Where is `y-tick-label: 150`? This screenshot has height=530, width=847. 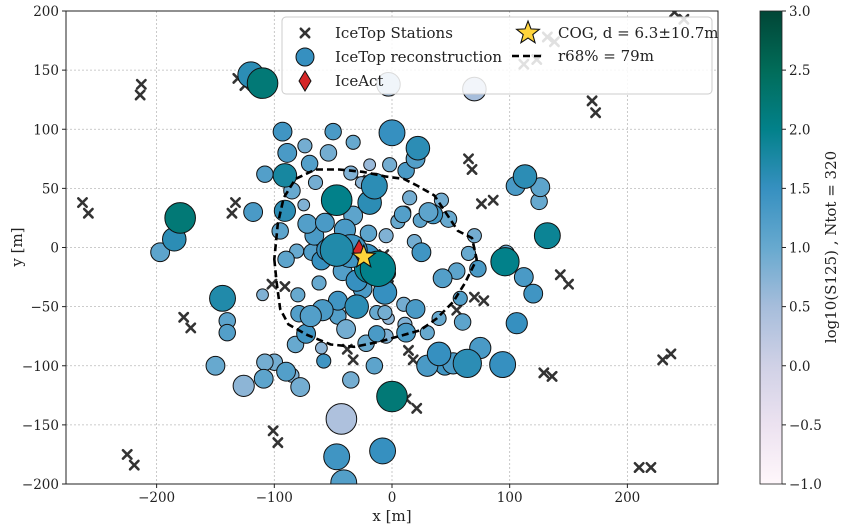 y-tick-label: 150 is located at coordinates (46, 71).